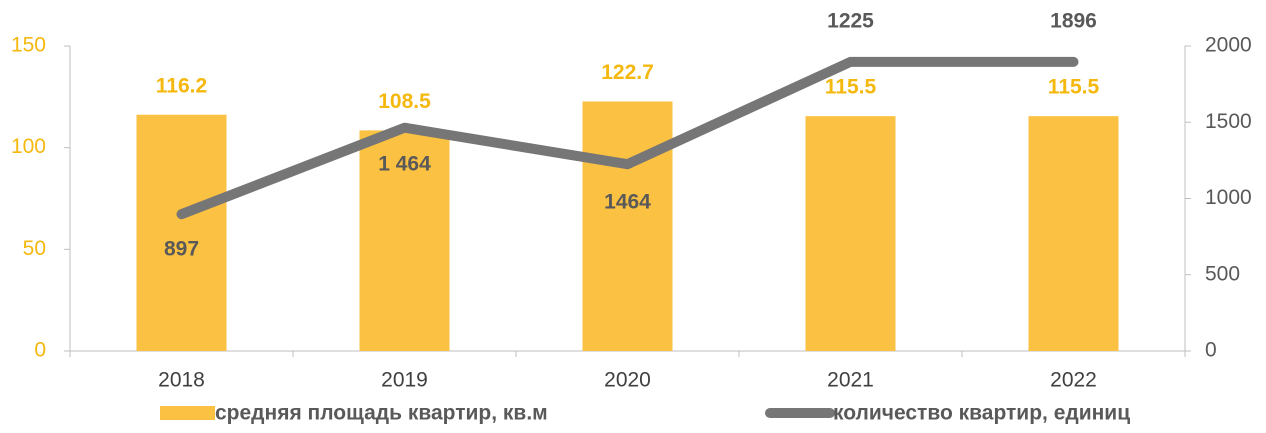  What do you see at coordinates (627, 202) in the screenshot?
I see `line-annotation: 1464` at bounding box center [627, 202].